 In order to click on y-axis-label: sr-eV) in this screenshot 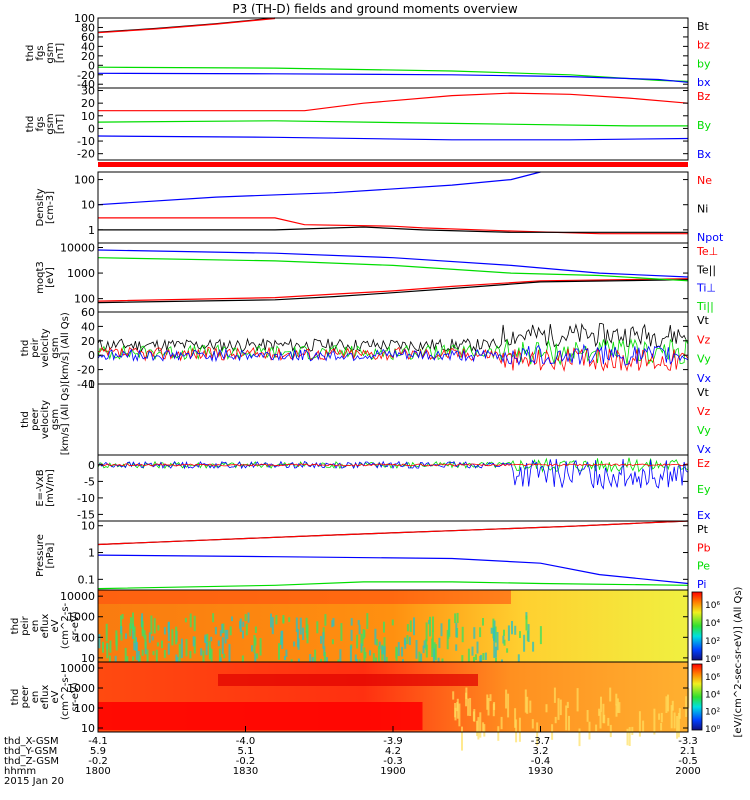, I will do `click(75, 696)`.